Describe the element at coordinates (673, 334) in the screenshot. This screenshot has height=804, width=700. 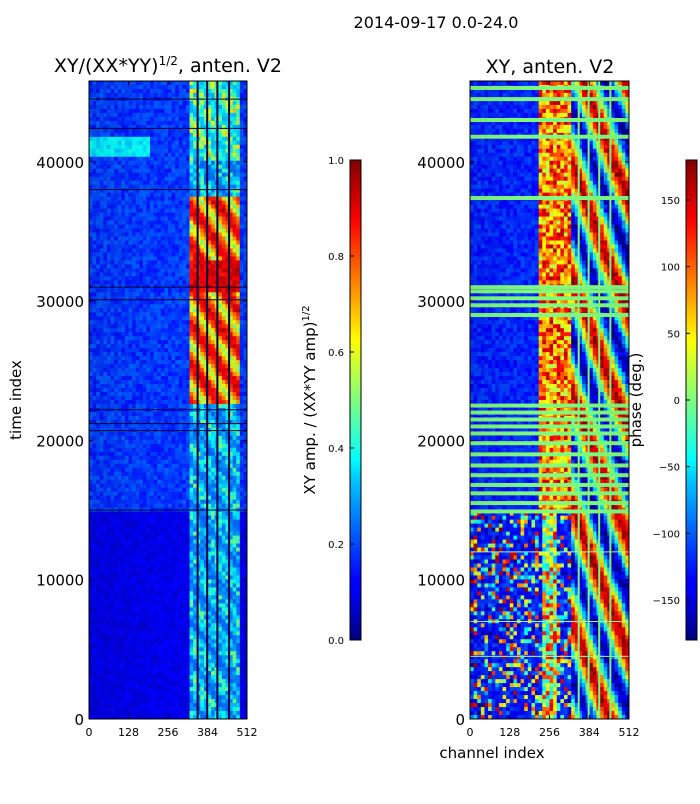
I see `phase-cbar-tick-label: 50` at that location.